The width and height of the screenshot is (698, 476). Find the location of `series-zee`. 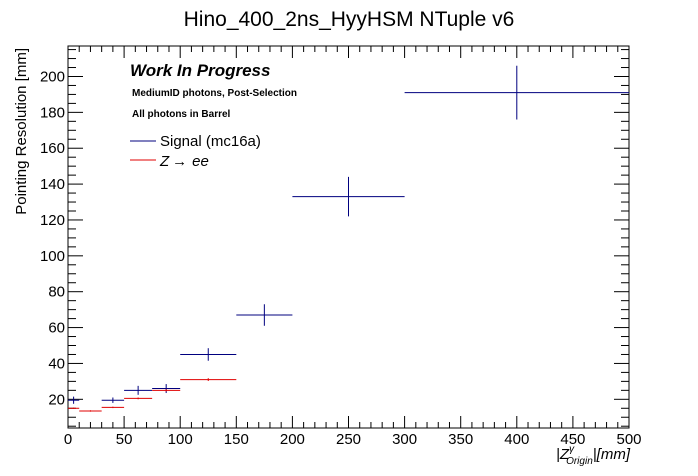

series-zee is located at coordinates (152, 395).